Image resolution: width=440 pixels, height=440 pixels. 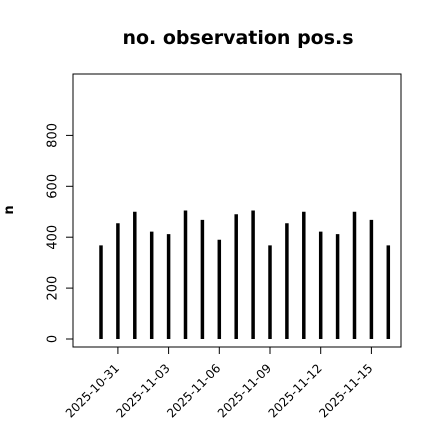 What do you see at coordinates (237, 38) in the screenshot?
I see `chart-title: no. observation pos.s` at bounding box center [237, 38].